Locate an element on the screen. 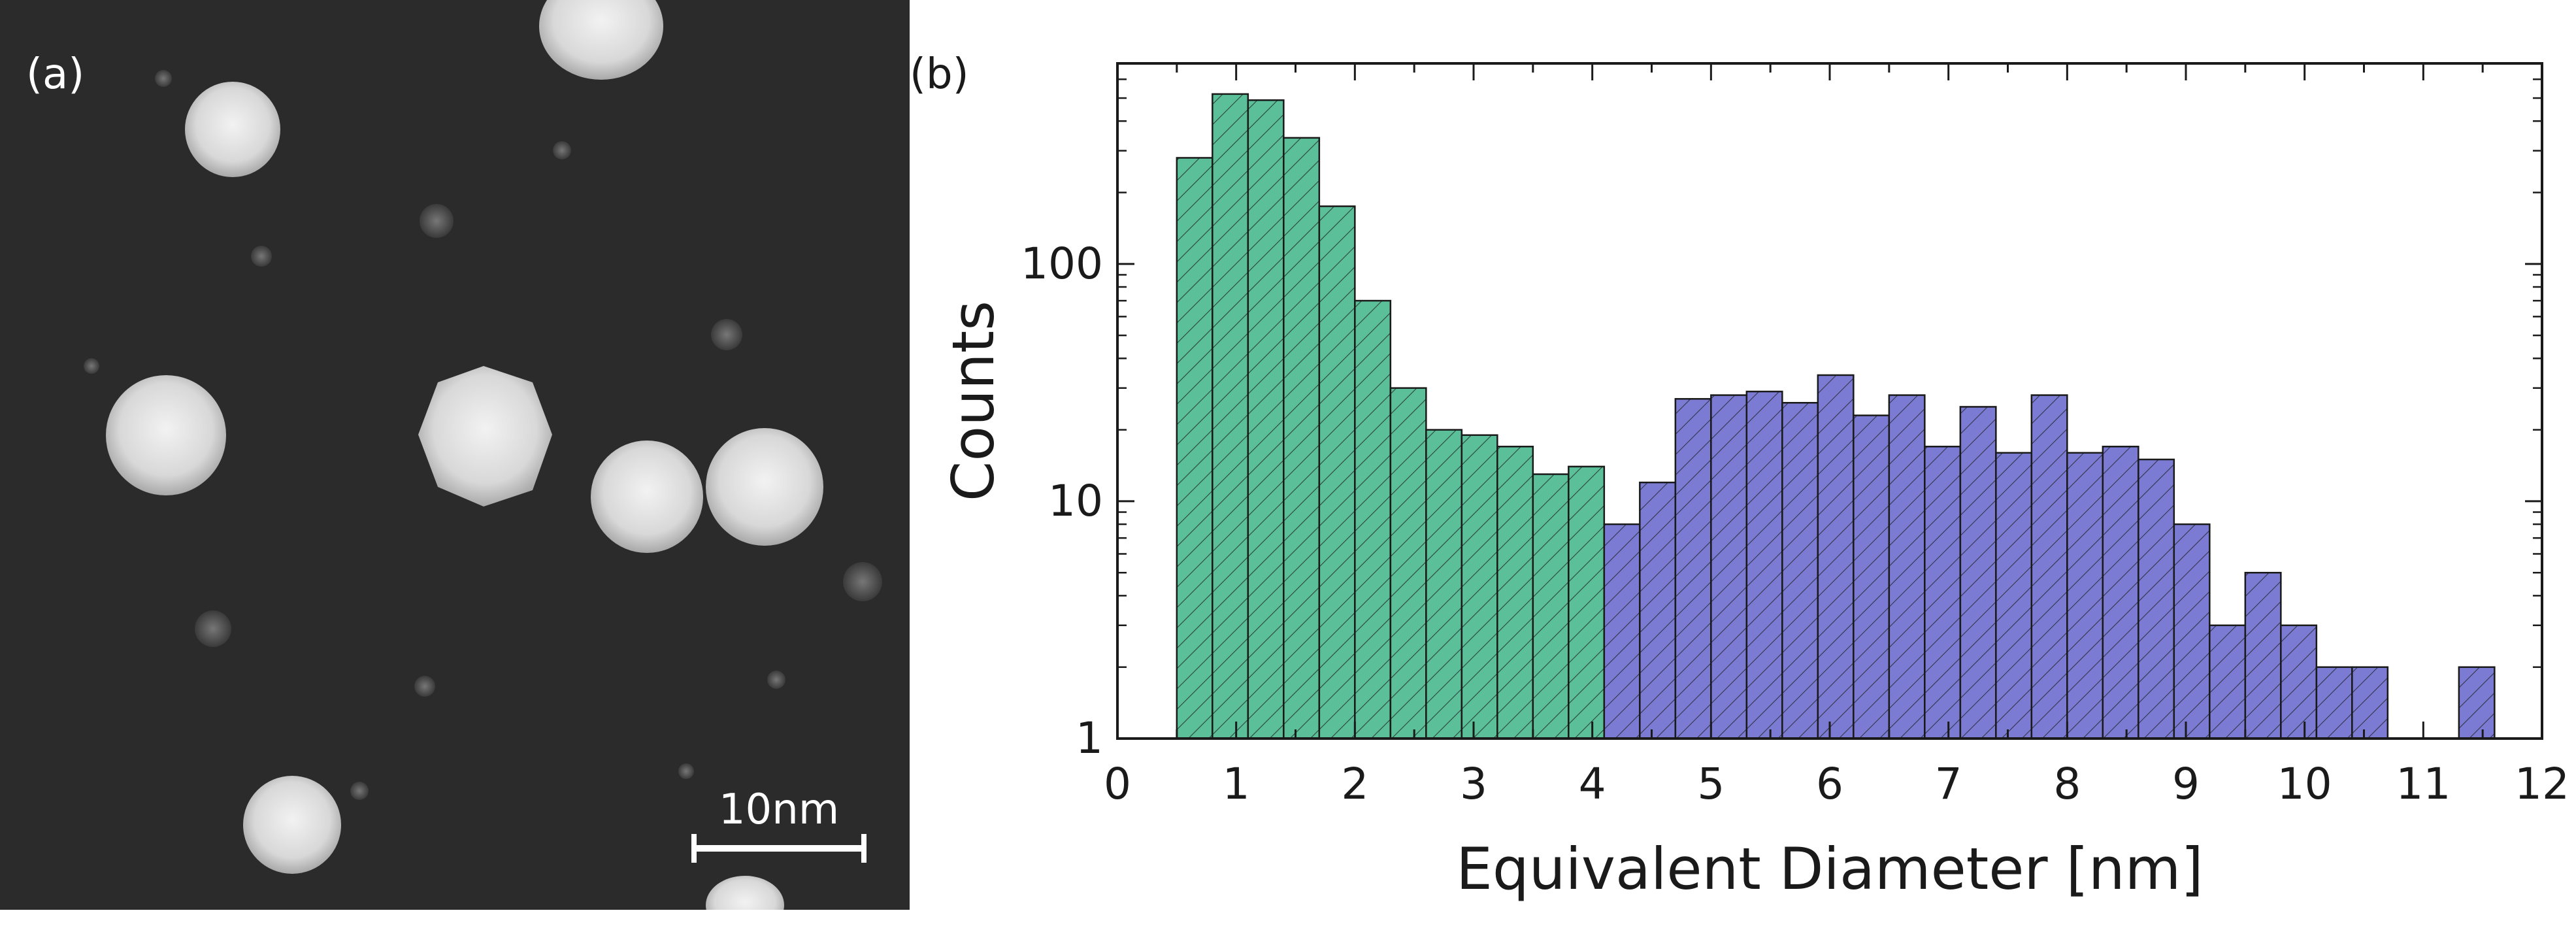 This screenshot has width=2576, height=932. y-tick-label: 10 is located at coordinates (1075, 501).